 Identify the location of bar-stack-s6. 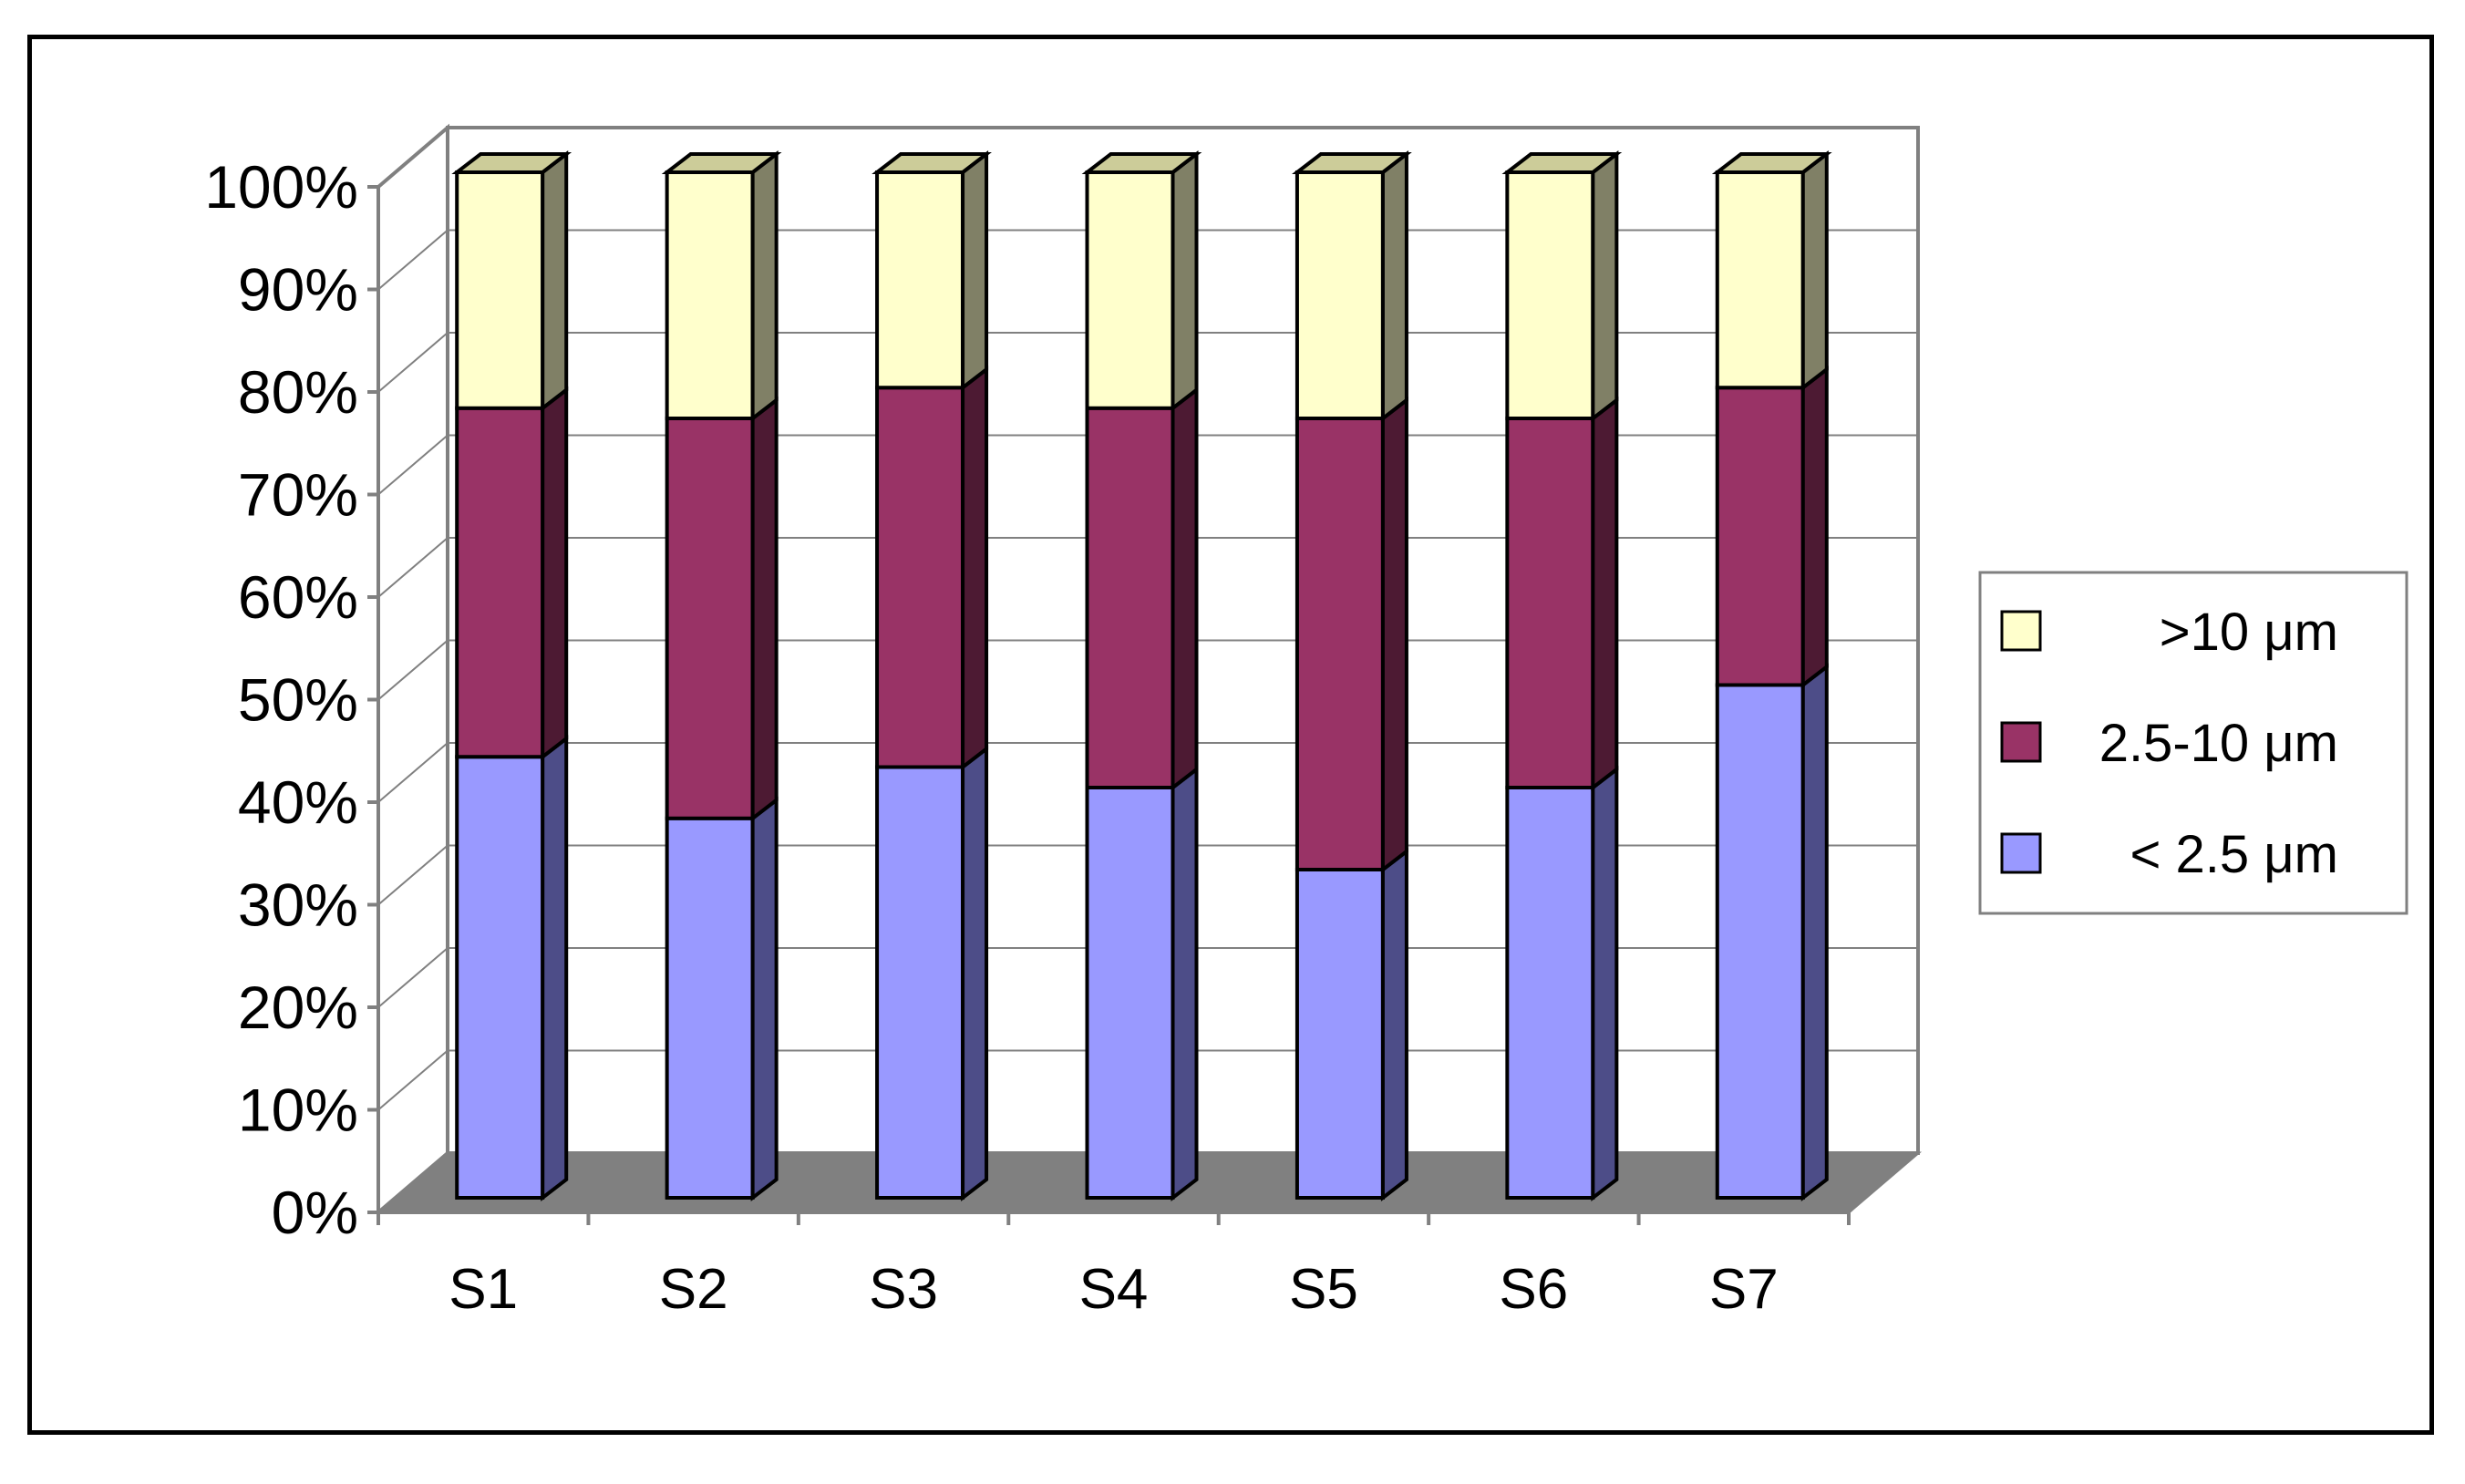
(1562, 675).